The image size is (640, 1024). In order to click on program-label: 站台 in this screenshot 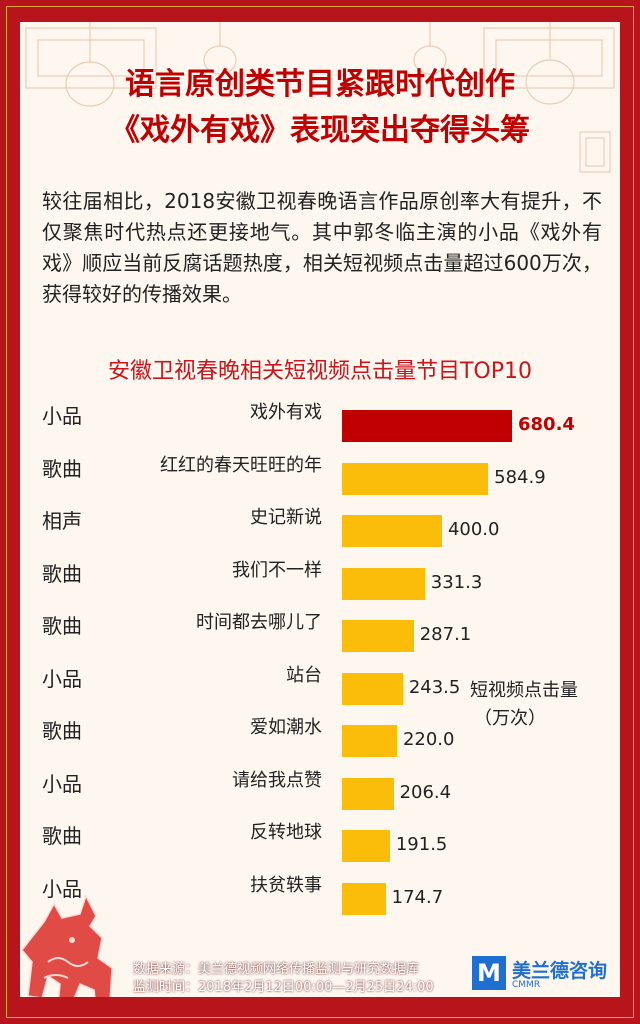, I will do `click(304, 675)`.